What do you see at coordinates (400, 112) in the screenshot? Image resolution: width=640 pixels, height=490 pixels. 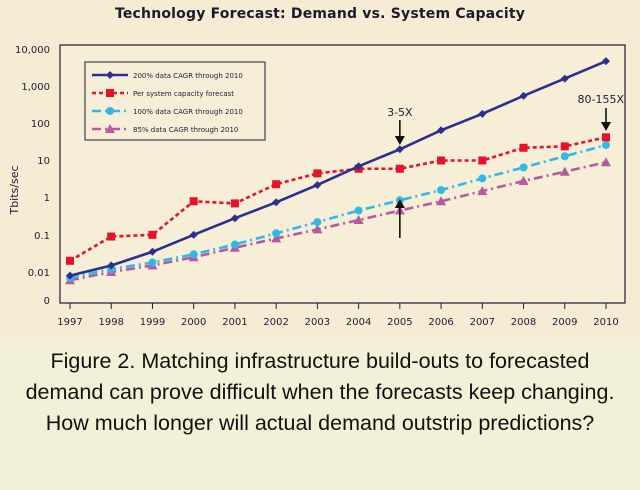 I see `annotation-label: 3-5X` at bounding box center [400, 112].